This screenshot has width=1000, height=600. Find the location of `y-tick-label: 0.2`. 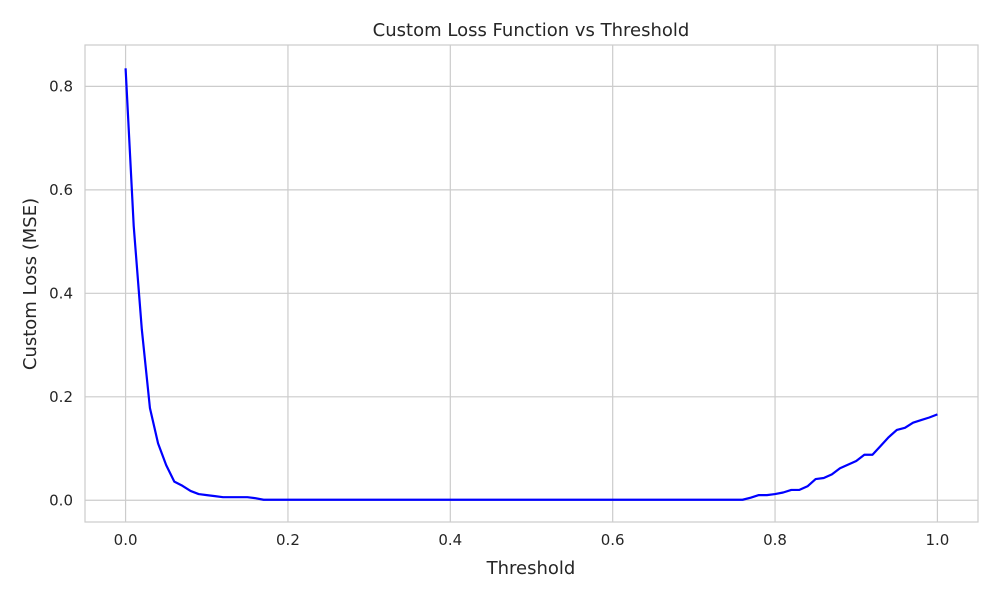

y-tick-label: 0.2 is located at coordinates (61, 397).